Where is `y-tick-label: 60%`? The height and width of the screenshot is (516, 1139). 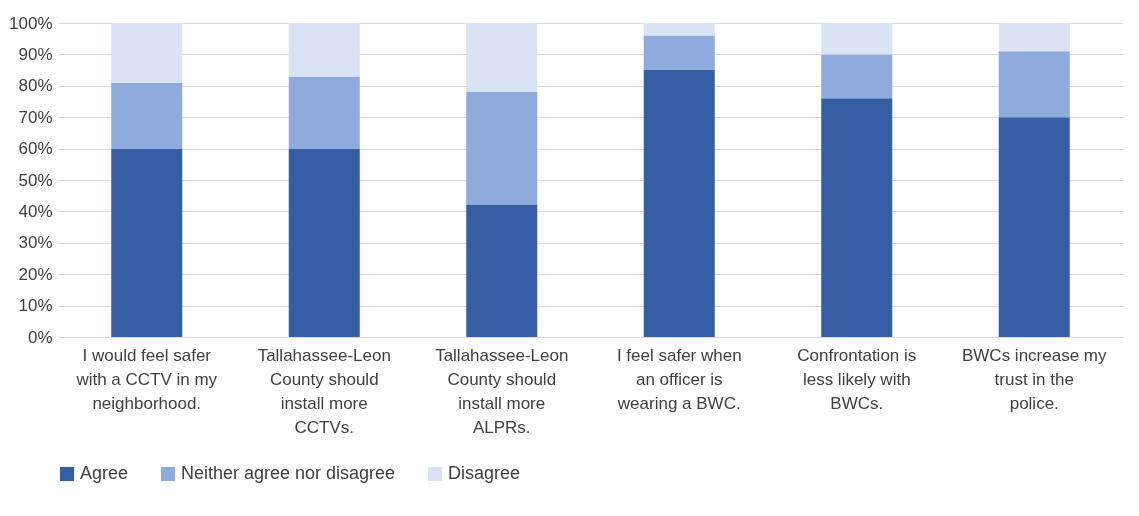 y-tick-label: 60% is located at coordinates (35, 149).